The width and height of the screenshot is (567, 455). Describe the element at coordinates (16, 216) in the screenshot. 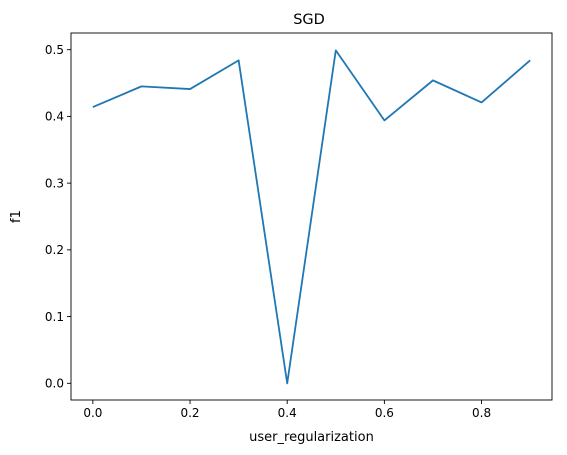

I see `y-axis-label: f1` at that location.